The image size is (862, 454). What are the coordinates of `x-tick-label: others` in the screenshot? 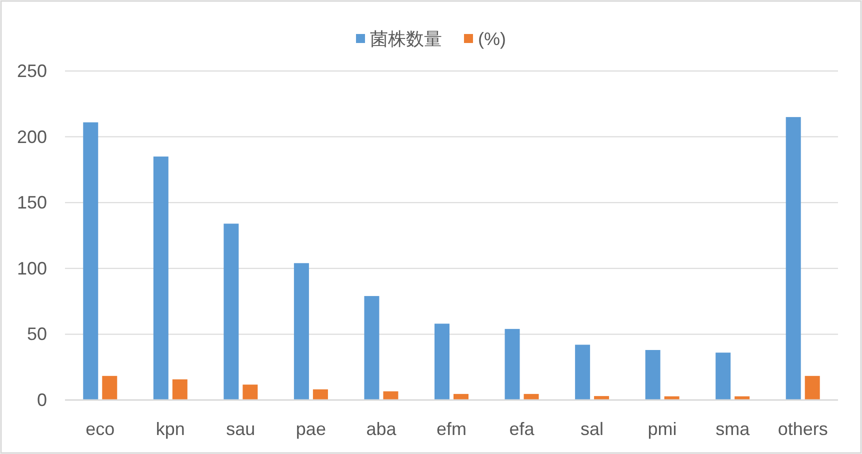 It's located at (803, 429).